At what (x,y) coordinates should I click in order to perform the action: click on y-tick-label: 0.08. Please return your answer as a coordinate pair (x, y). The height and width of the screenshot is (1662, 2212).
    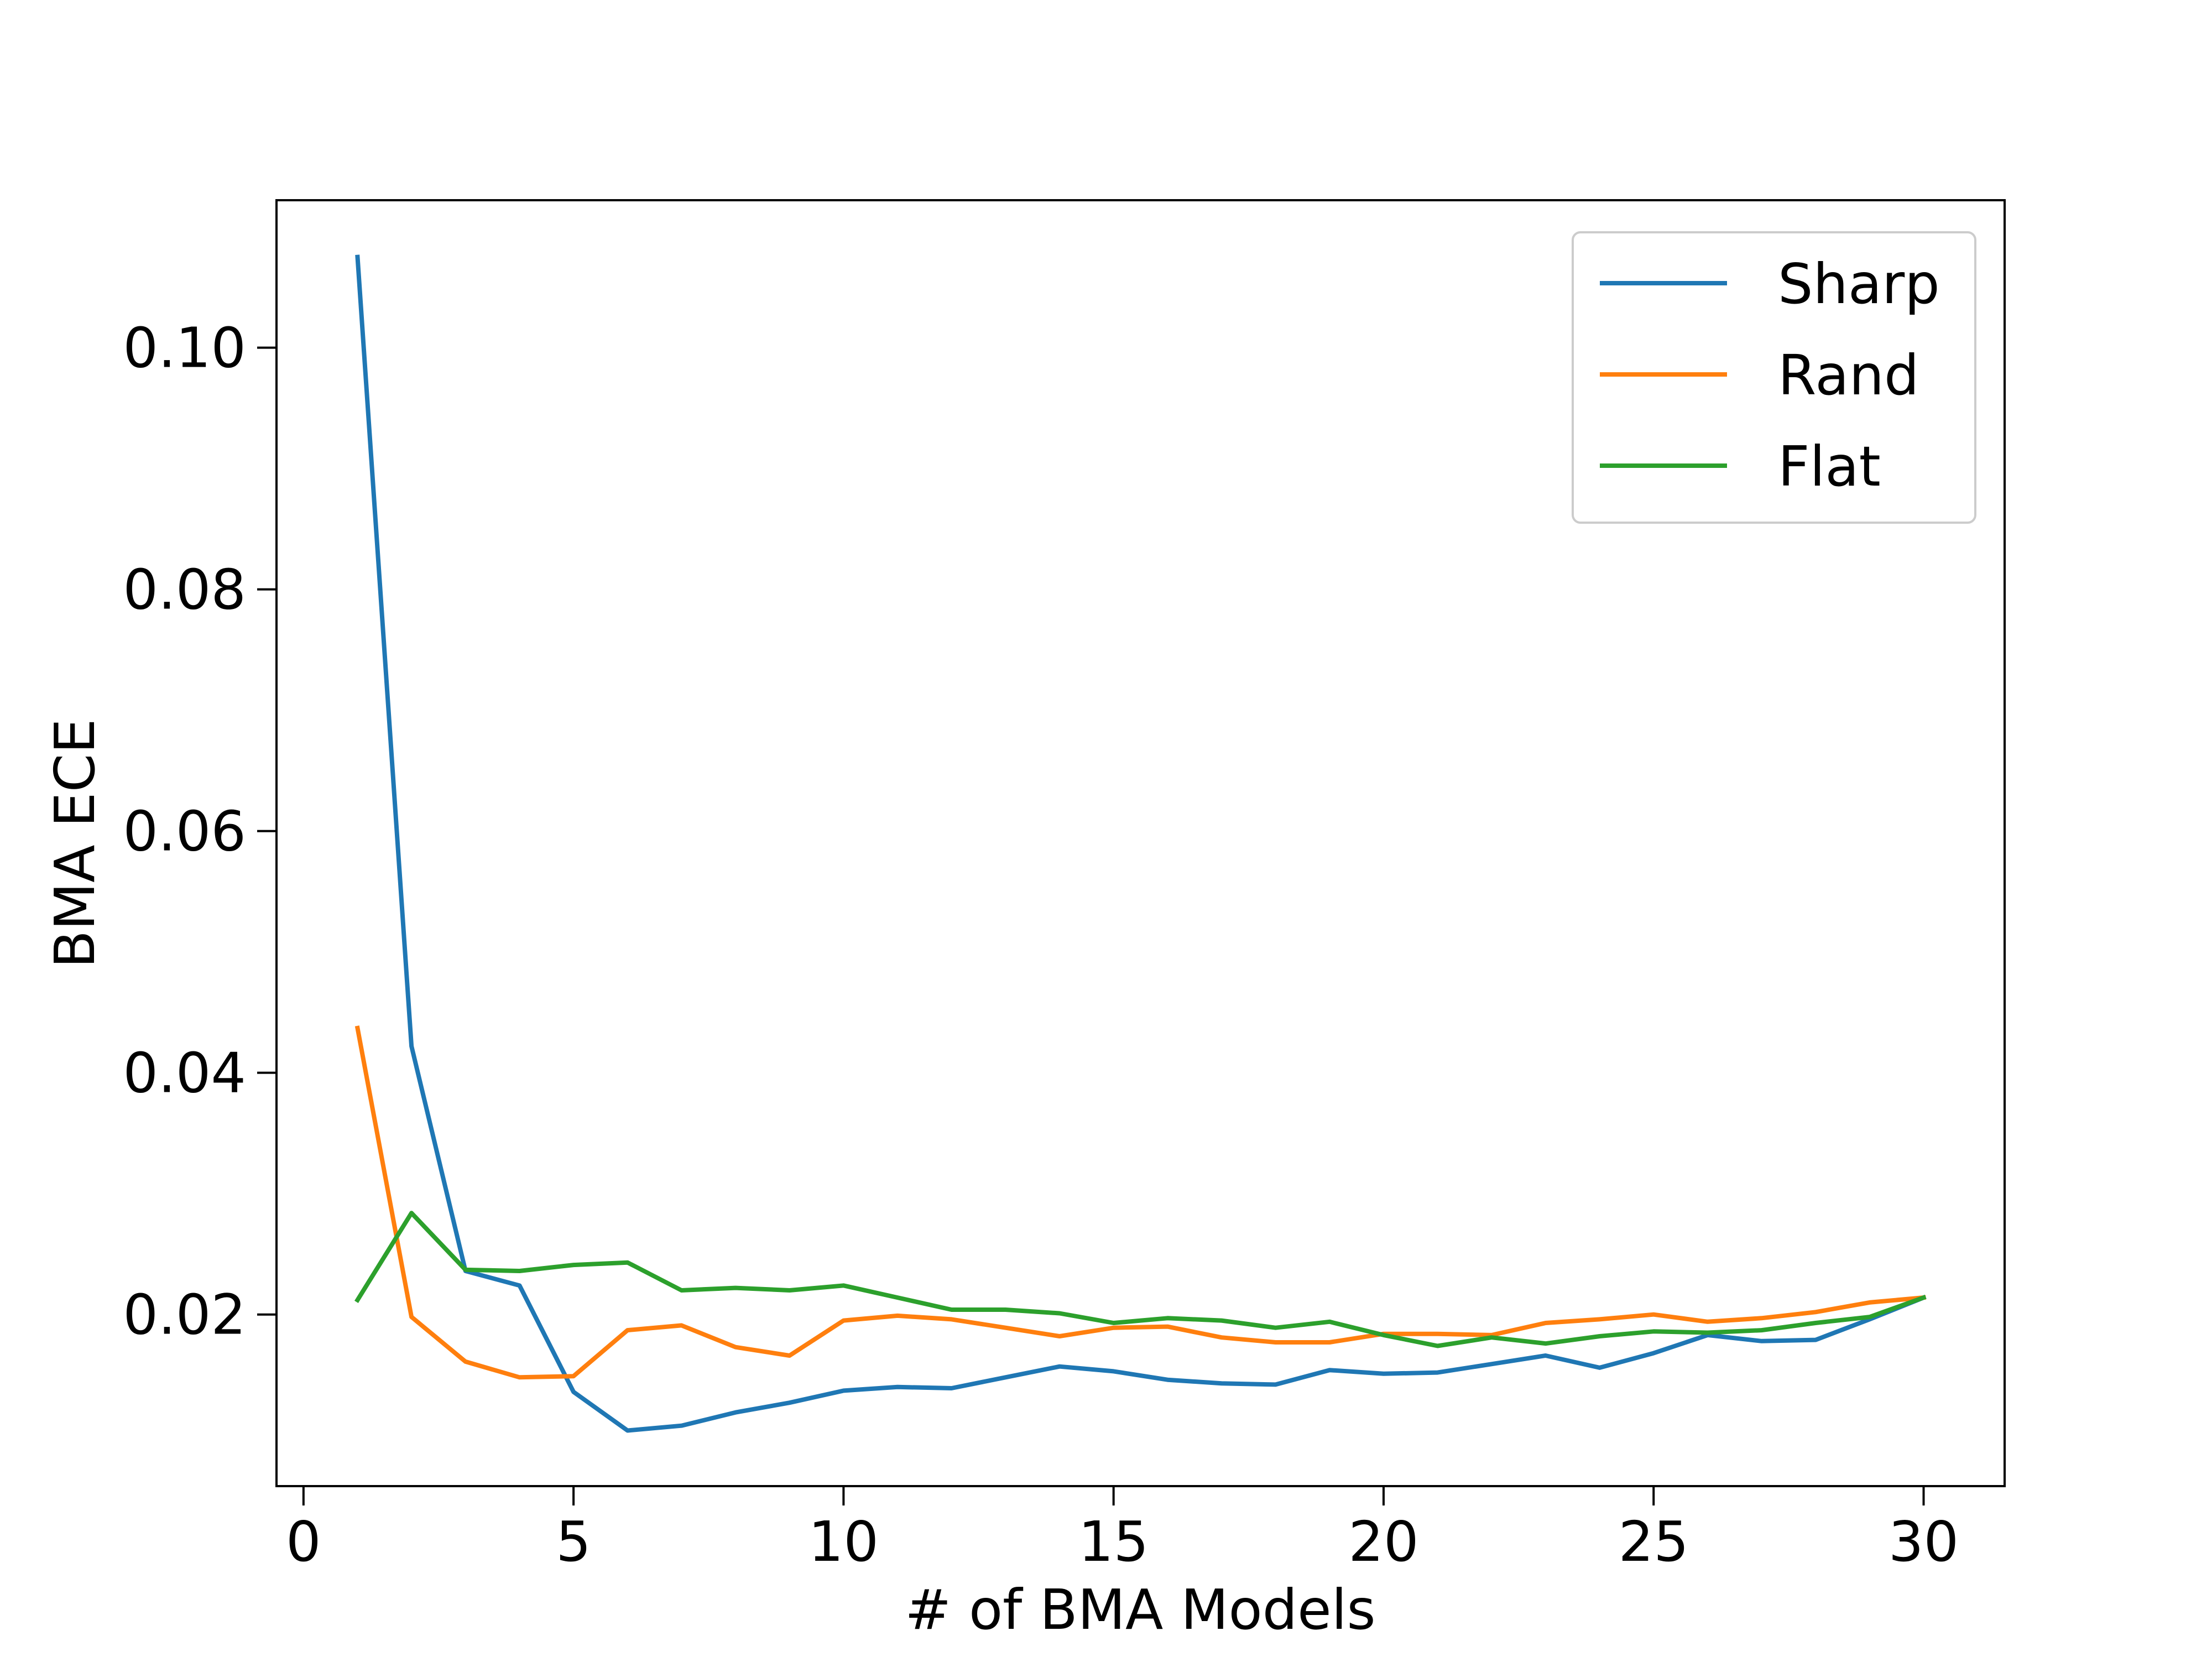
    Looking at the image, I should click on (184, 590).